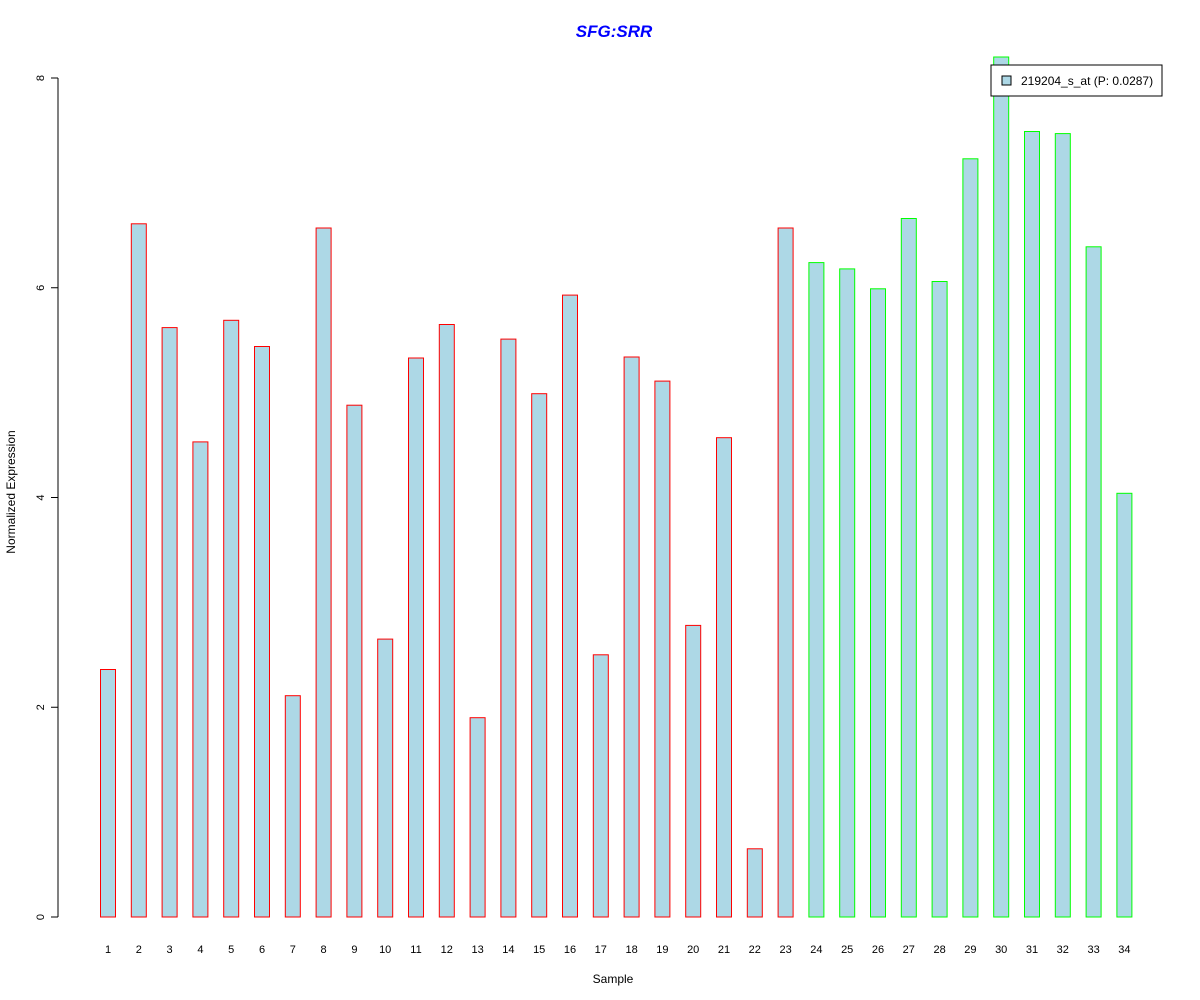 The height and width of the screenshot is (1000, 1200). I want to click on x-tick-label: 6, so click(262, 950).